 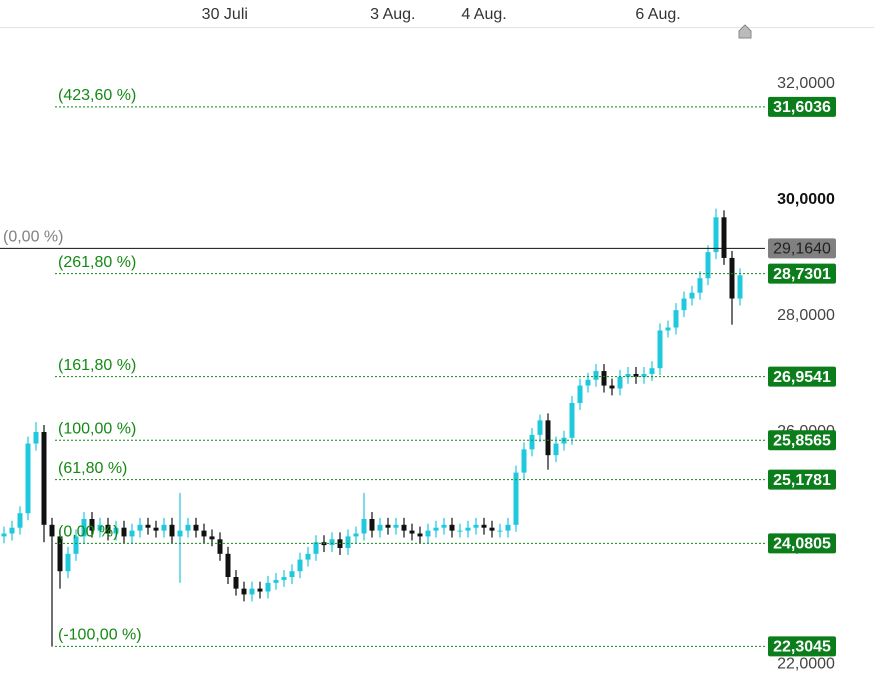 What do you see at coordinates (97, 429) in the screenshot?
I see `fib-label: (100,00 %)` at bounding box center [97, 429].